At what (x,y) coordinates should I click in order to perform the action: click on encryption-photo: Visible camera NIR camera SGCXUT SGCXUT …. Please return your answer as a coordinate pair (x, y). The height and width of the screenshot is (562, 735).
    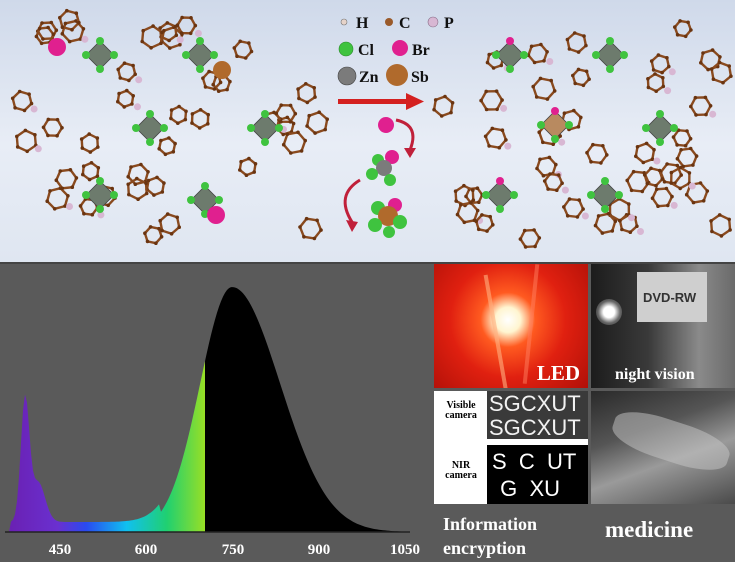
    Looking at the image, I should click on (511, 447).